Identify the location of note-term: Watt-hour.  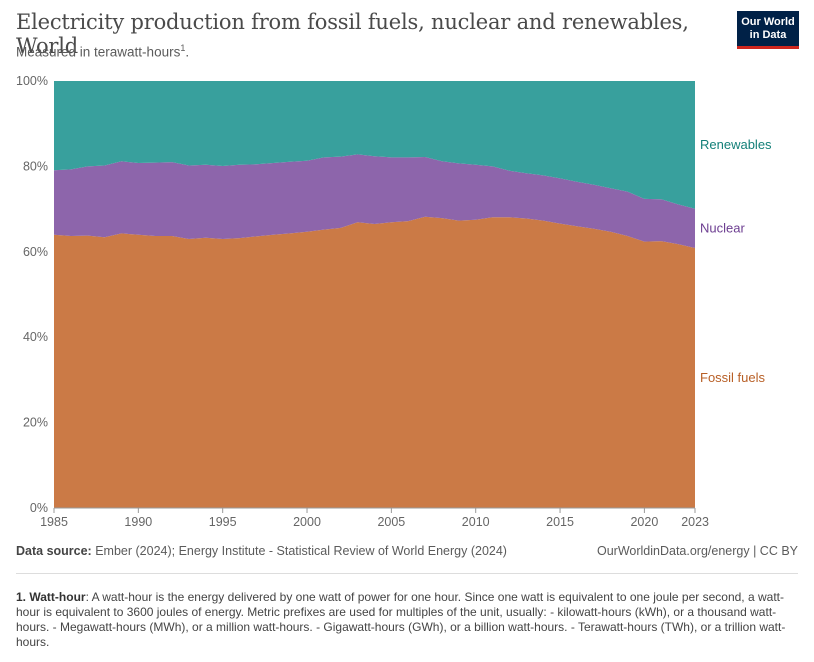
(57, 597).